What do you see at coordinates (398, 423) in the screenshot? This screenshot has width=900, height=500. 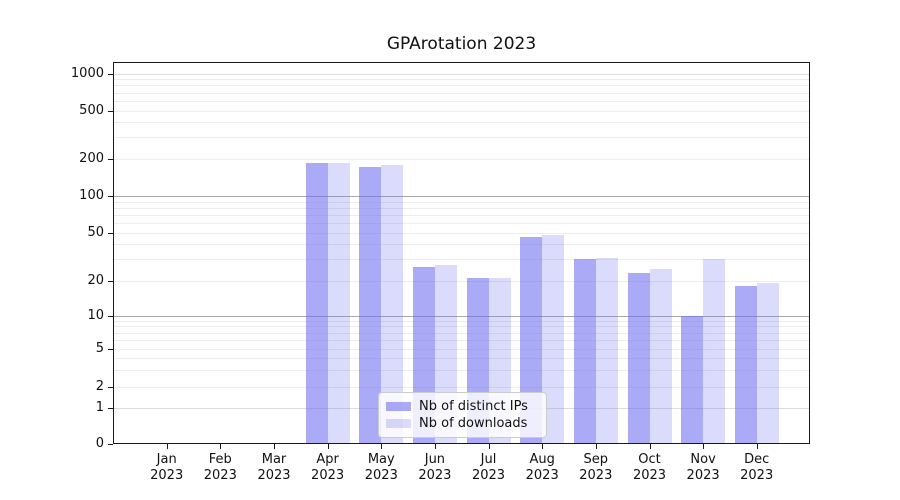 I see `legend-swatch-downloads` at bounding box center [398, 423].